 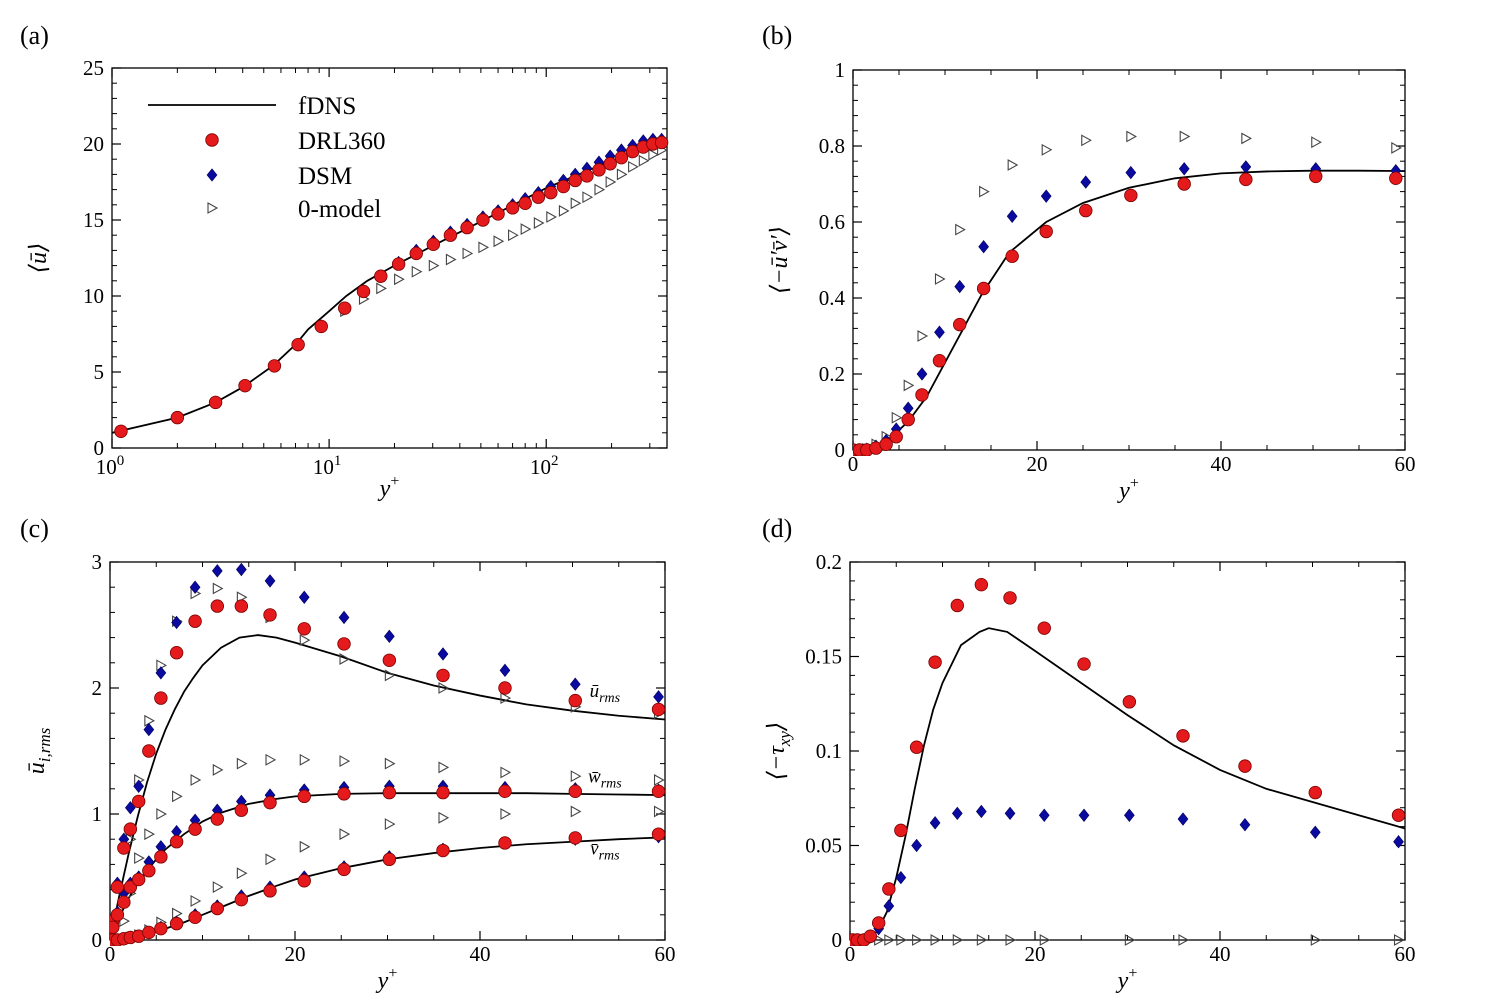 I want to click on y-tick-label: 0.6, so click(x=832, y=222).